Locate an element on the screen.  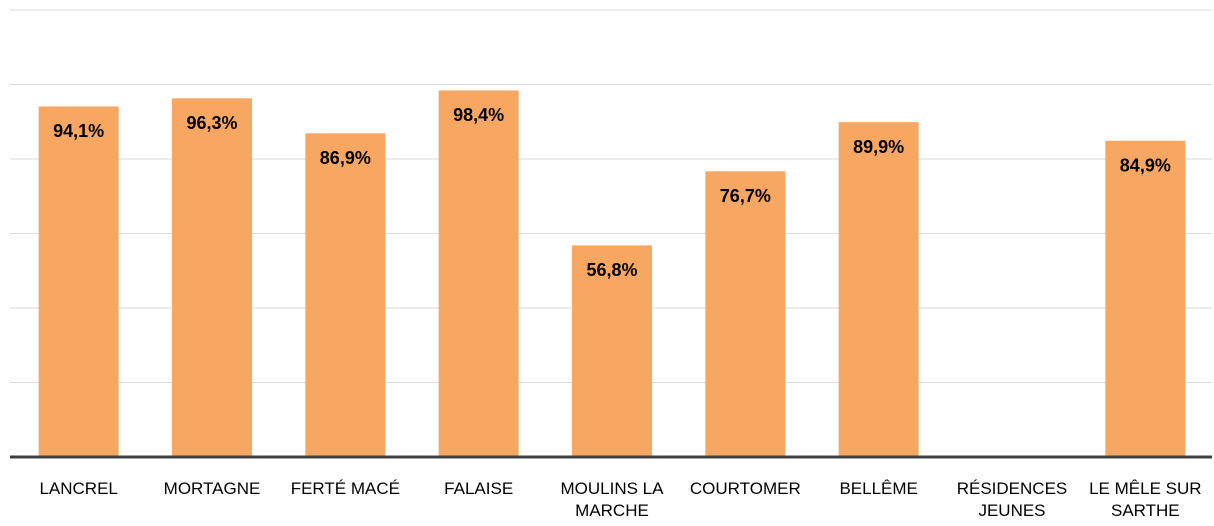
x-tick-label: MOULINS LA MARCHE is located at coordinates (612, 499).